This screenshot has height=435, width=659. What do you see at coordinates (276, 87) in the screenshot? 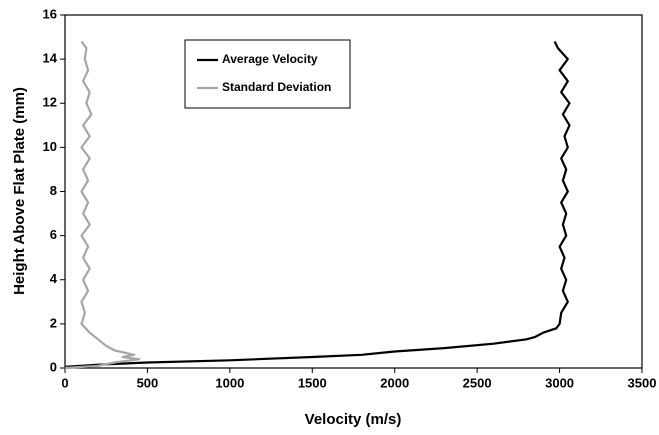
I see `legend-label: Standard Deviation` at bounding box center [276, 87].